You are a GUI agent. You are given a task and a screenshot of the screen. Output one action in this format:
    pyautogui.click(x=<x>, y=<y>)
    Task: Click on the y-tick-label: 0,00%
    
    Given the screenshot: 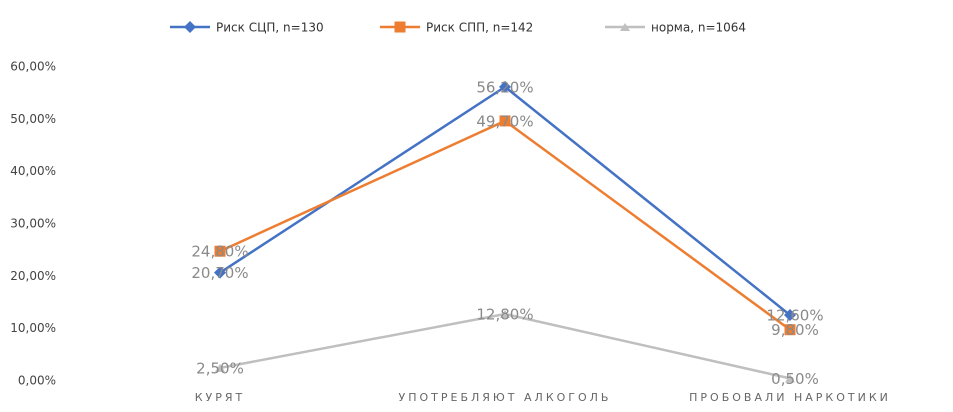 What is the action you would take?
    pyautogui.click(x=37, y=381)
    